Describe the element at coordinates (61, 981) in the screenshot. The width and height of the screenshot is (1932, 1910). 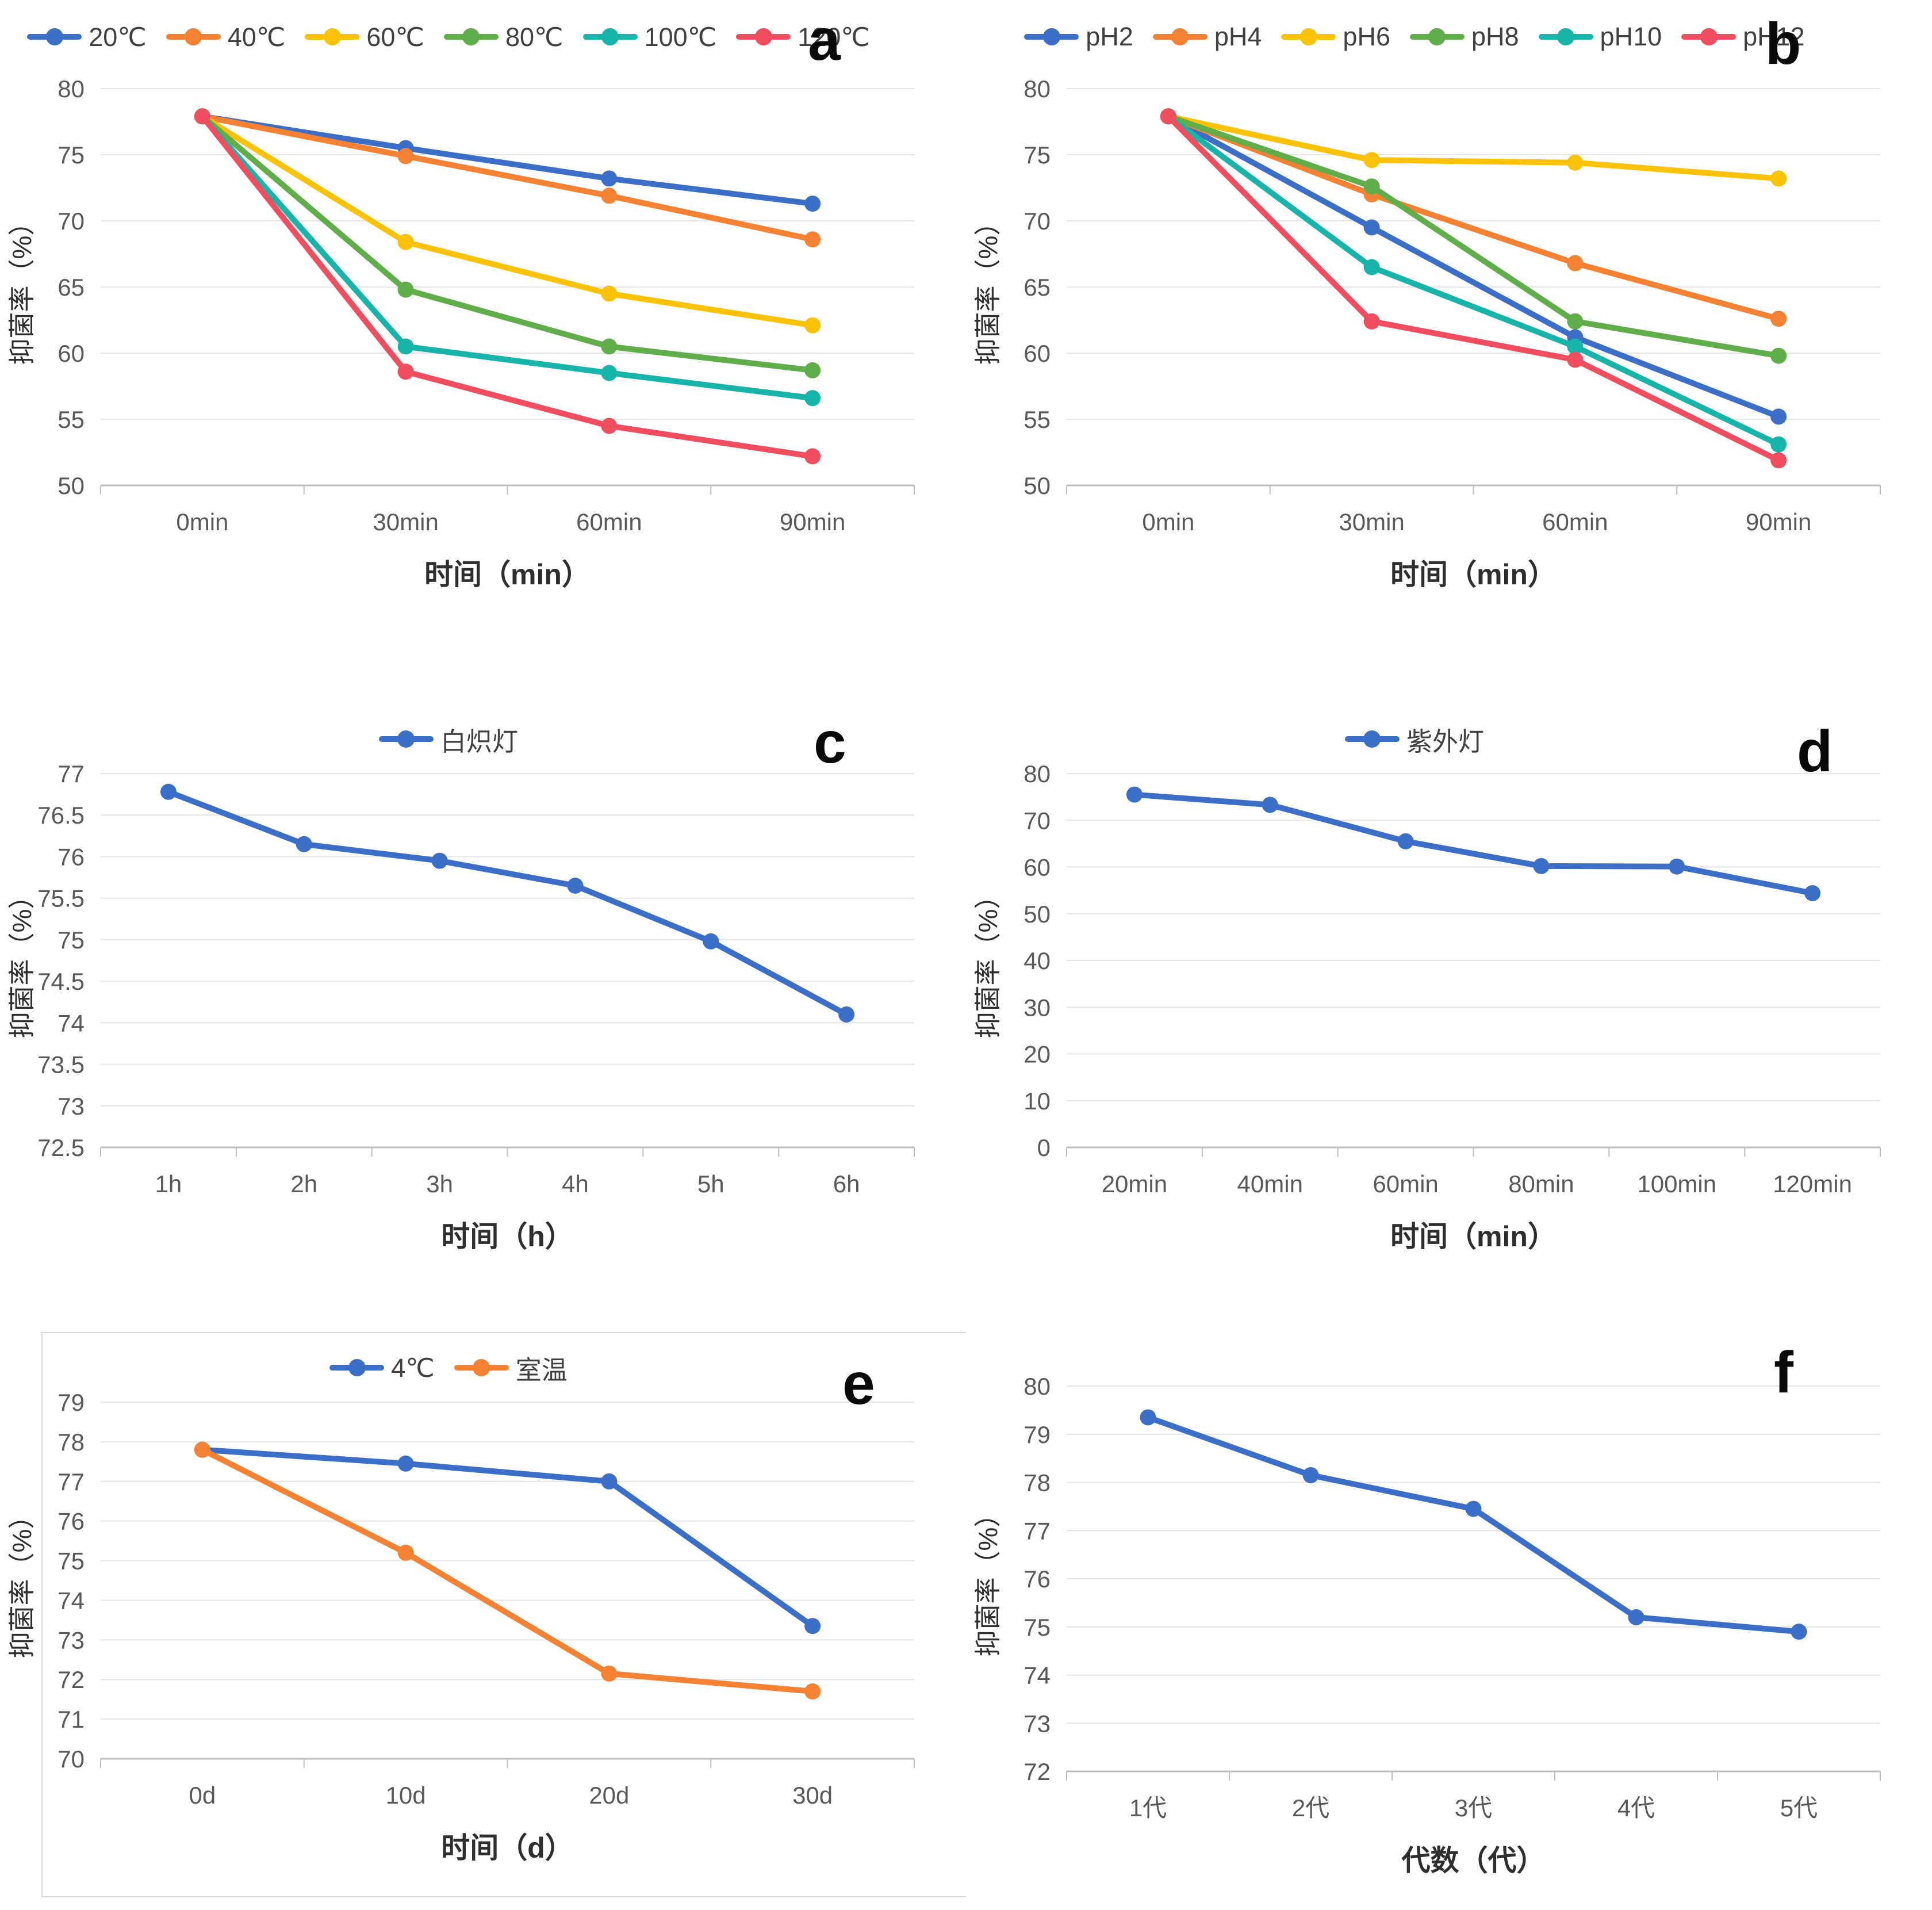
I see `y-tick-label: 74.5` at that location.